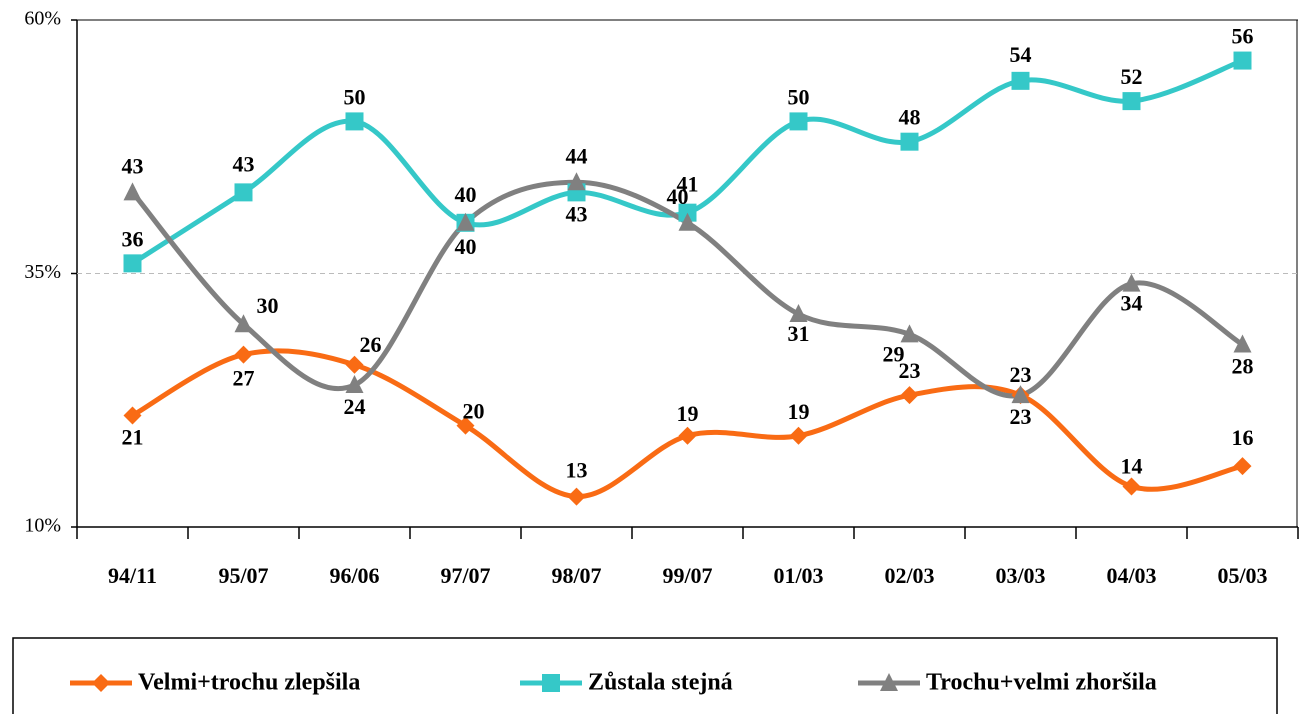 The image size is (1302, 714). Describe the element at coordinates (687, 575) in the screenshot. I see `x-tick-label: 99/07` at that location.